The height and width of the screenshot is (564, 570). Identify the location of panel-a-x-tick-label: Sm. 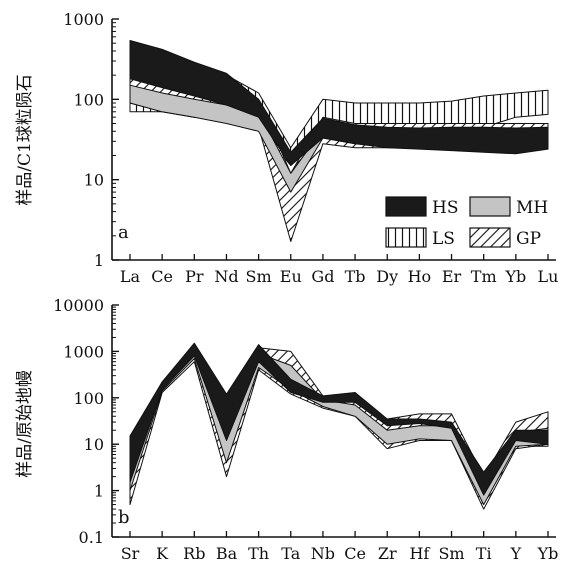
(259, 276).